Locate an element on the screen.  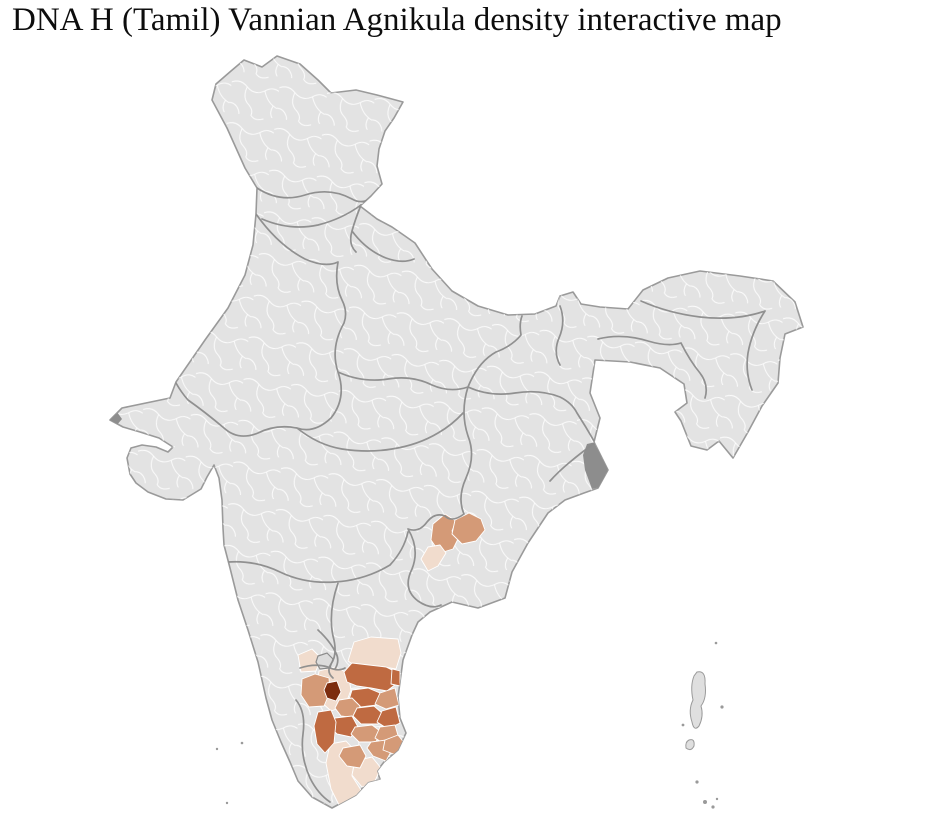
andaman-islands-south is located at coordinates (690, 745).